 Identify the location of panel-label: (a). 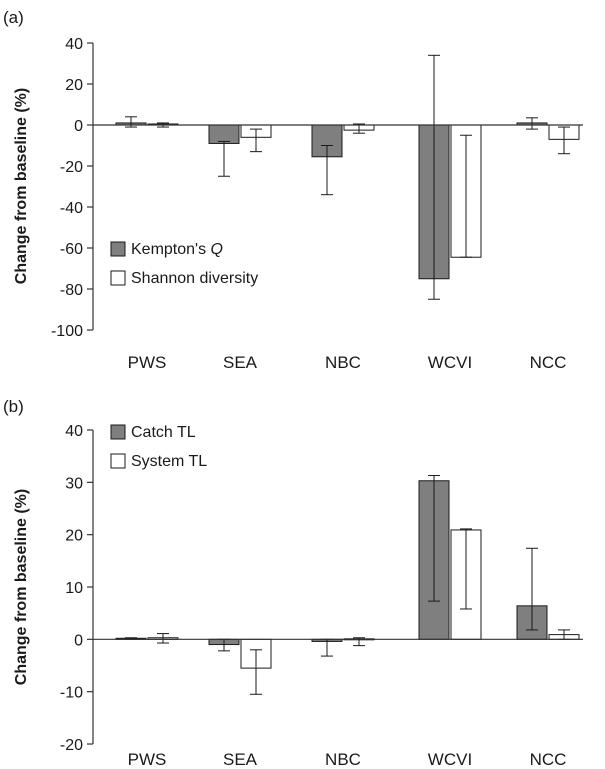
(13, 17).